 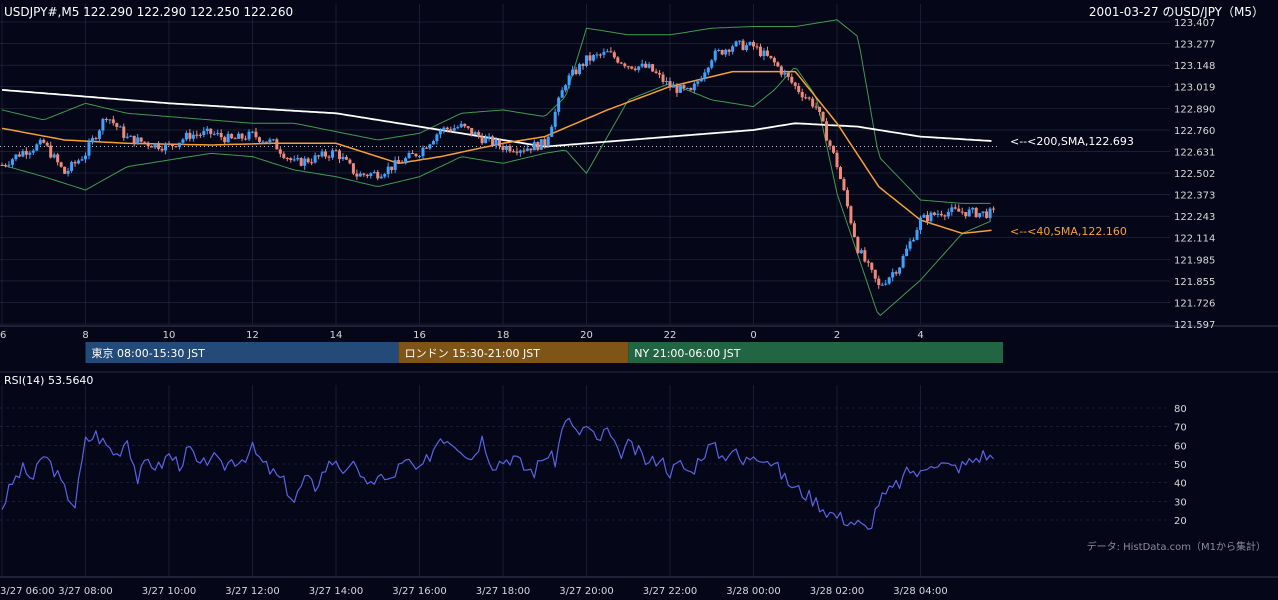 I want to click on x-tick-label: 20, so click(x=586, y=335).